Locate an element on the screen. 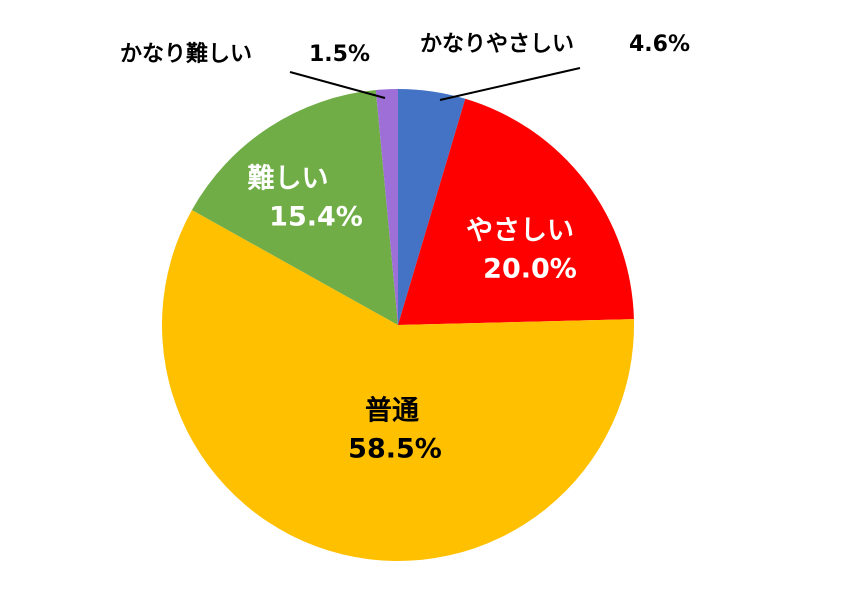 This screenshot has height=608, width=850. category-label: 難しい is located at coordinates (288, 179).